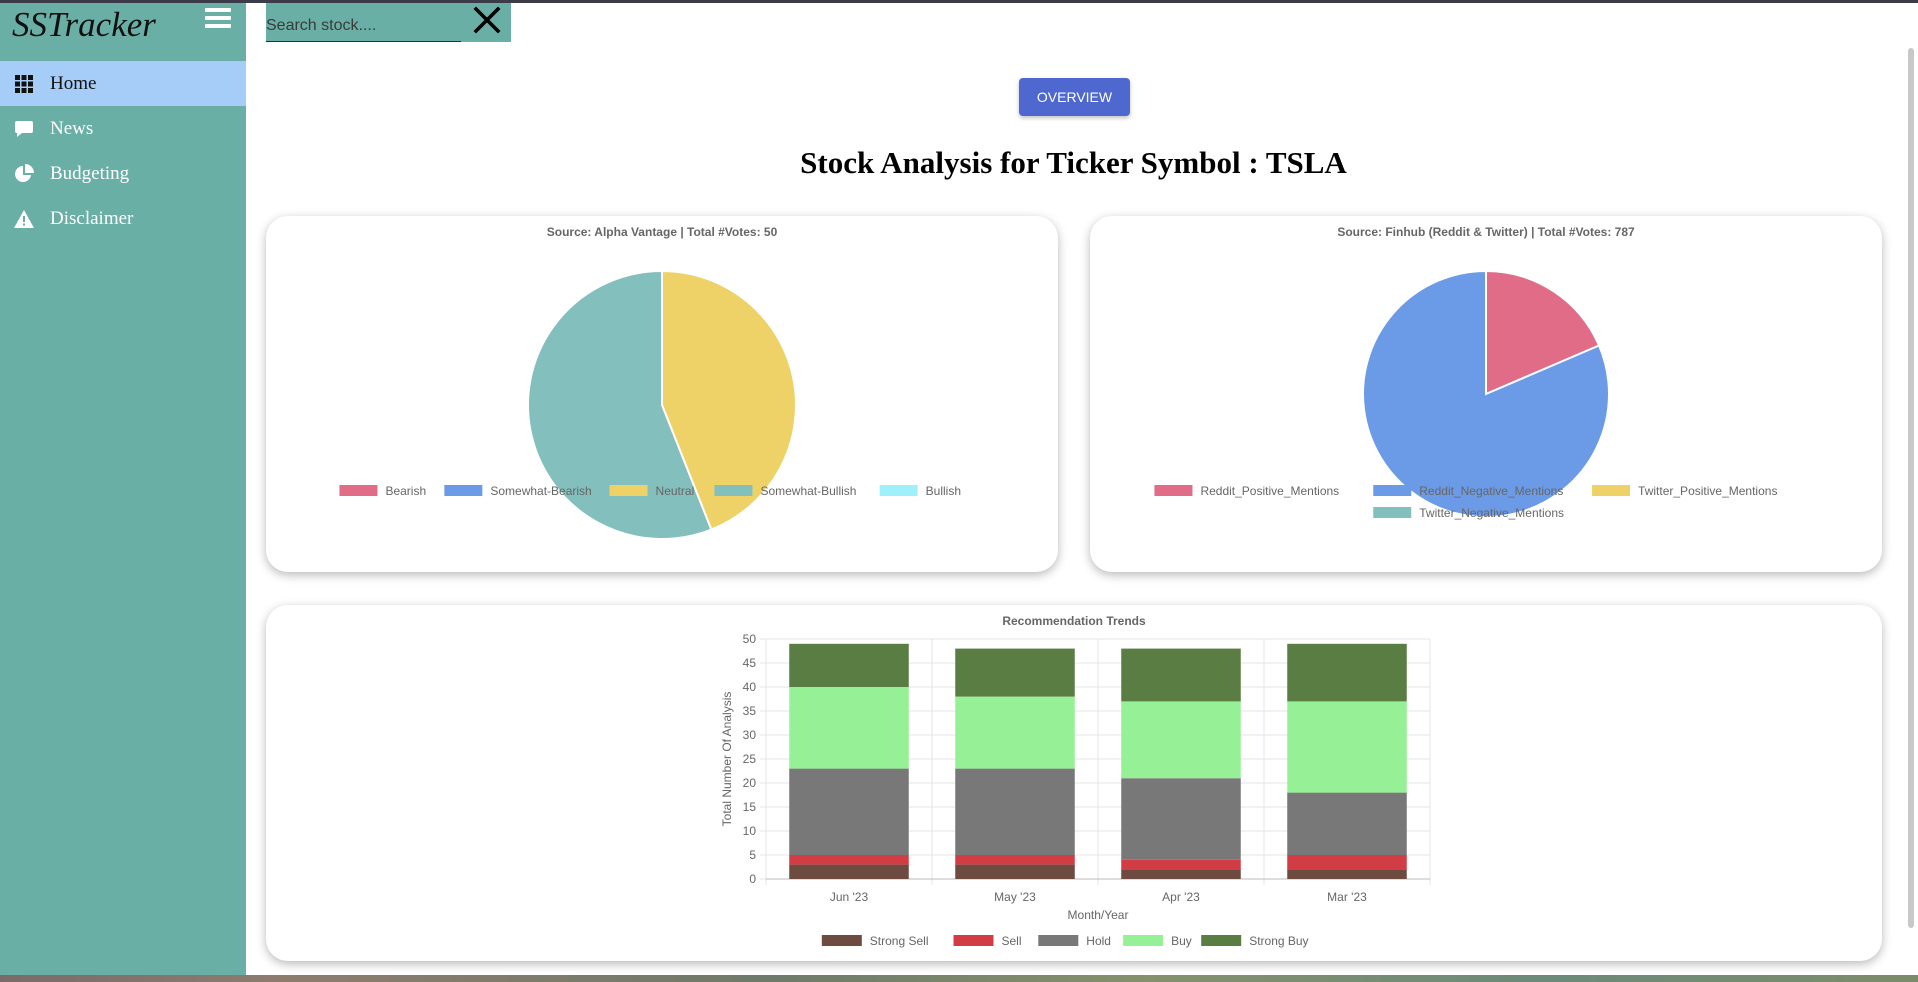 This screenshot has height=982, width=1918. What do you see at coordinates (1269, 491) in the screenshot?
I see `legend-label: Reddit_Positive_Mentions` at bounding box center [1269, 491].